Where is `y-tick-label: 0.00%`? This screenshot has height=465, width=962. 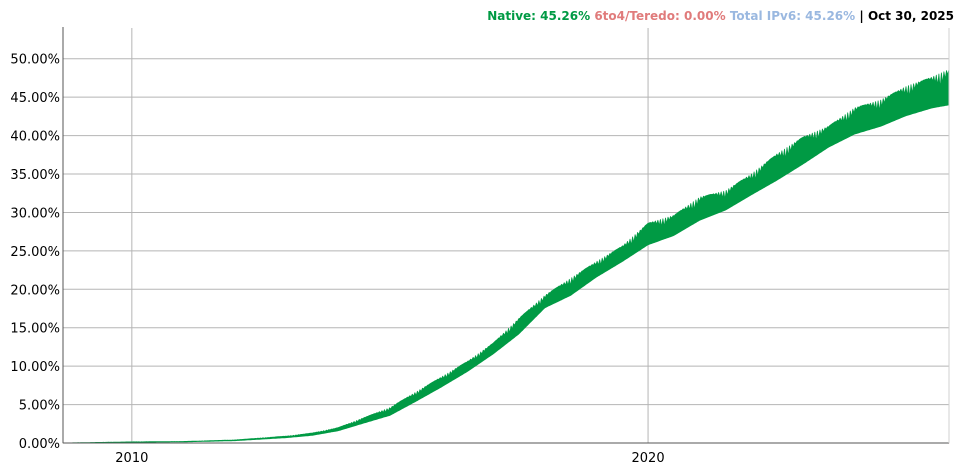
y-tick-label: 0.00% is located at coordinates (39, 444).